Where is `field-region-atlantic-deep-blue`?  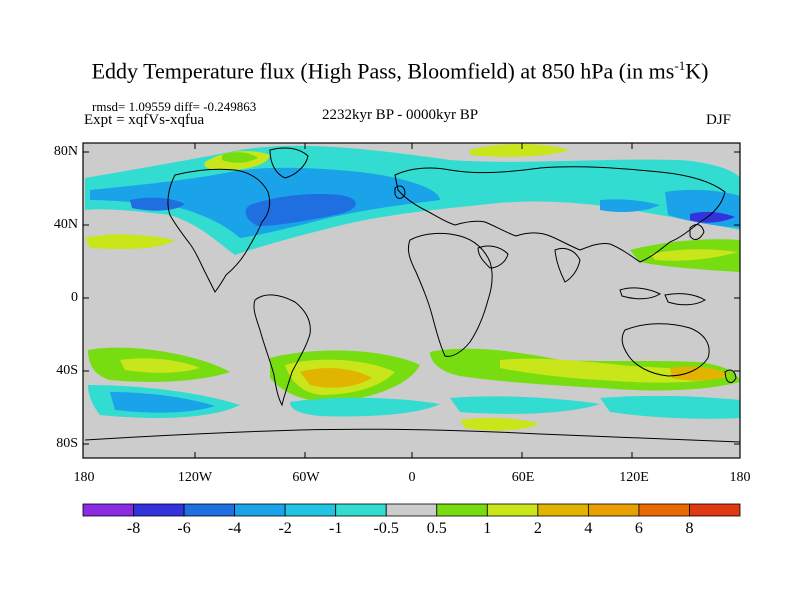 field-region-atlantic-deep-blue is located at coordinates (300, 210).